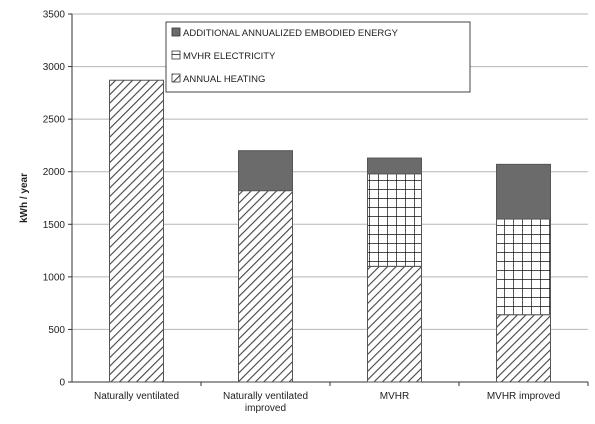 This screenshot has height=424, width=595. Describe the element at coordinates (54, 277) in the screenshot. I see `y-tick-label: 1000` at that location.